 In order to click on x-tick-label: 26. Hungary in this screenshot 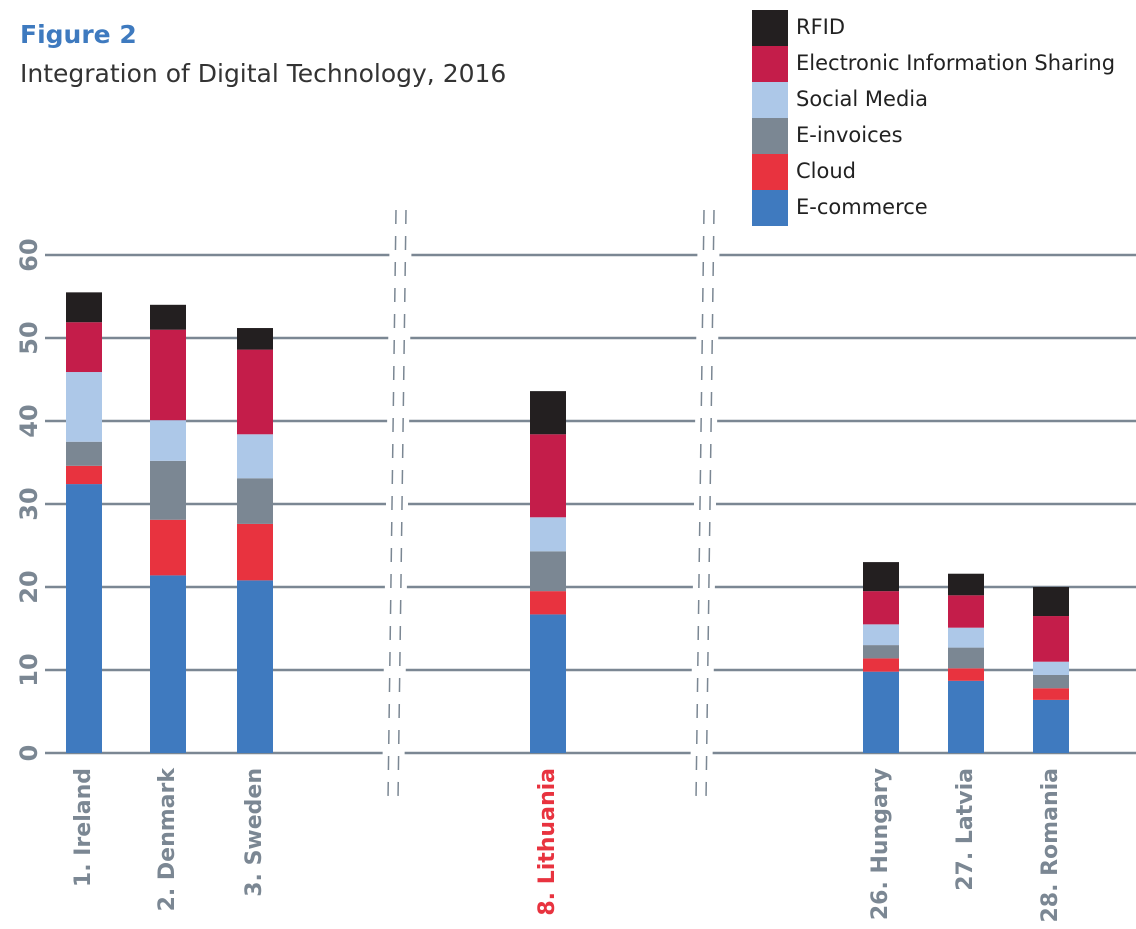, I will do `click(880, 844)`.